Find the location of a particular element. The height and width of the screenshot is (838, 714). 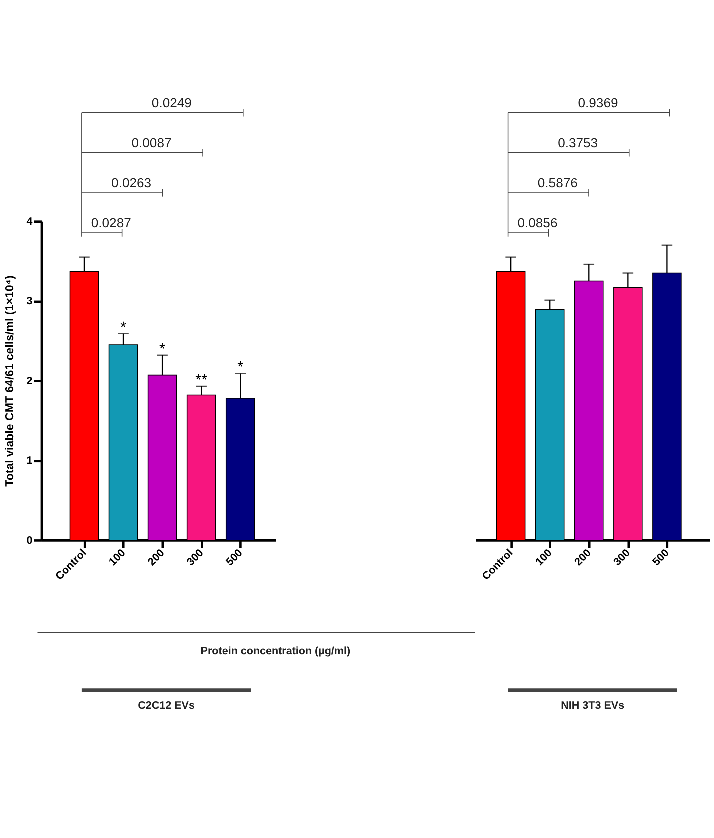

text: NIH 3T3 EVs is located at coordinates (593, 706).